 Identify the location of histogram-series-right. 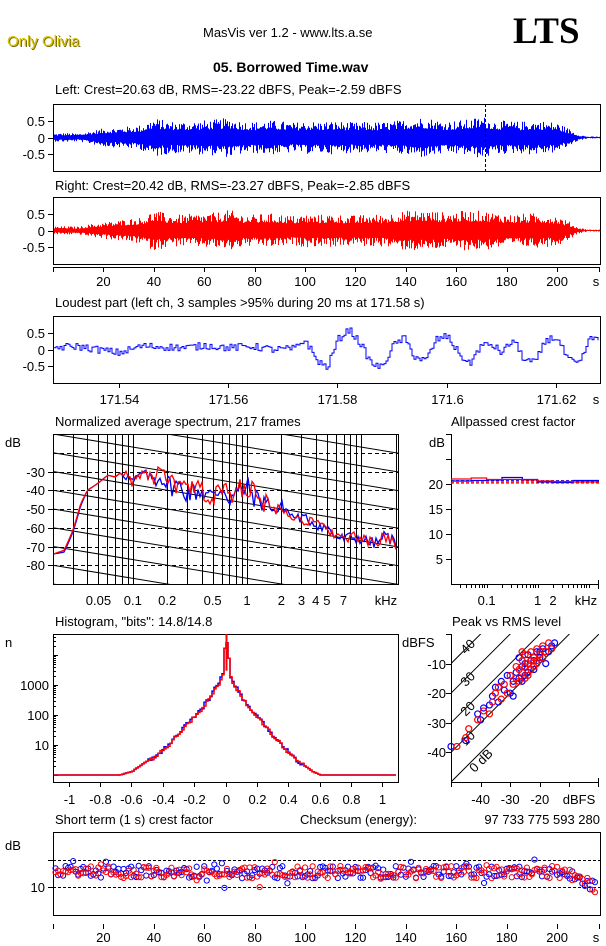
(225, 709).